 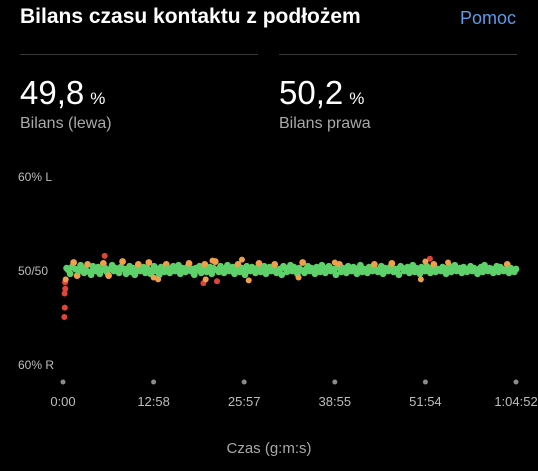 I want to click on divider-right, so click(x=398, y=54).